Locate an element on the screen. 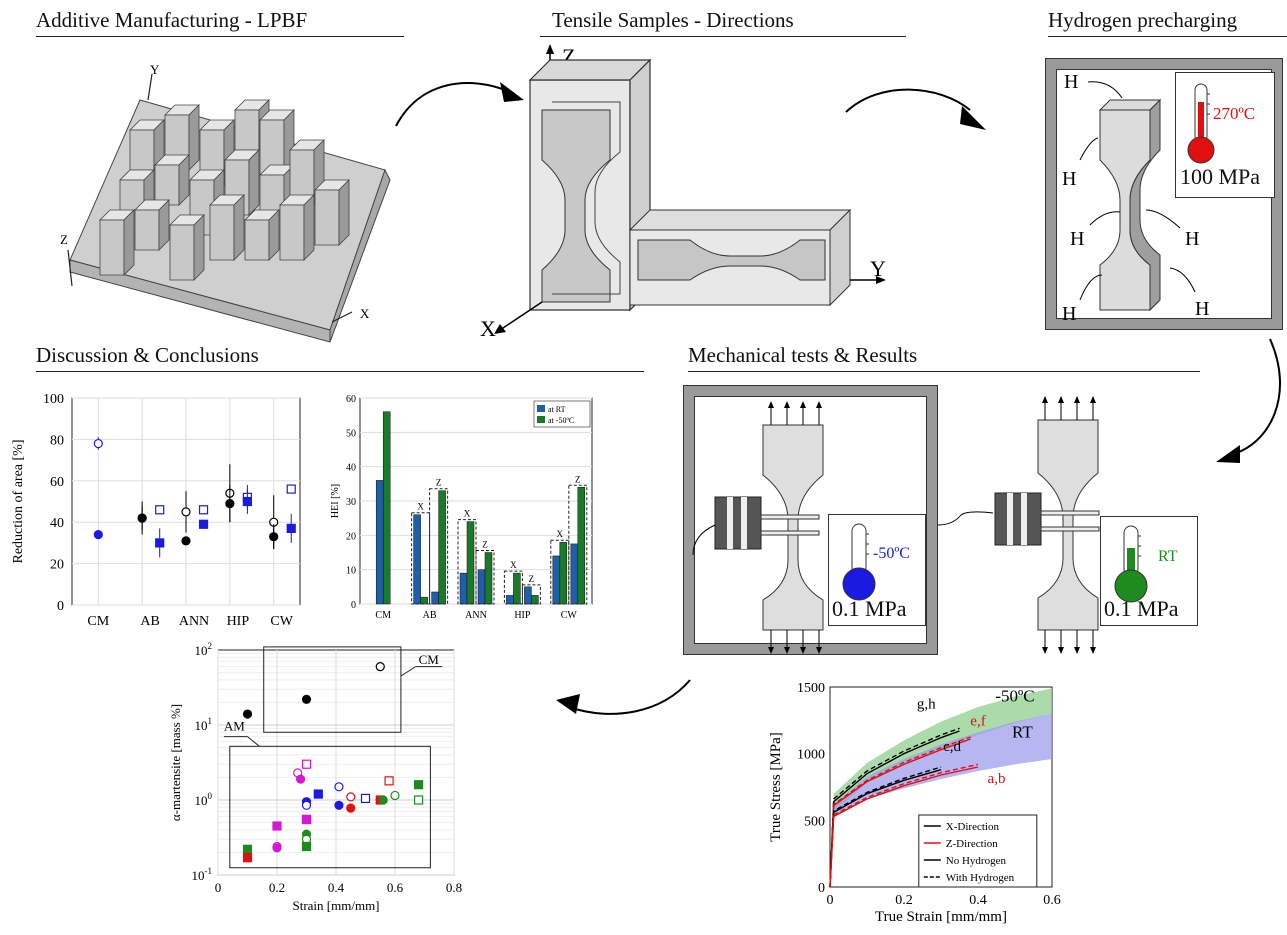 Image resolution: width=1287 pixels, height=935 pixels. hei-xtick: CM is located at coordinates (383, 615).